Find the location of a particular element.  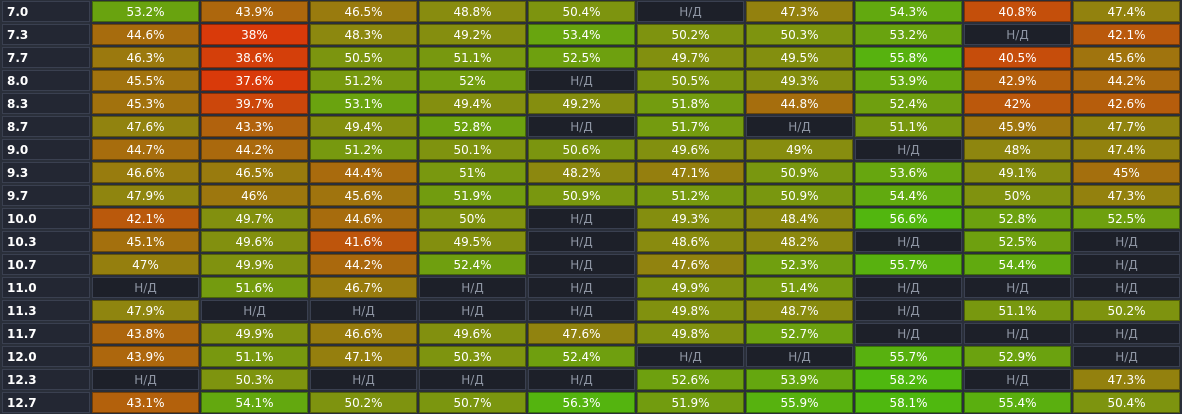

value-cell: 38.6% is located at coordinates (254, 57).